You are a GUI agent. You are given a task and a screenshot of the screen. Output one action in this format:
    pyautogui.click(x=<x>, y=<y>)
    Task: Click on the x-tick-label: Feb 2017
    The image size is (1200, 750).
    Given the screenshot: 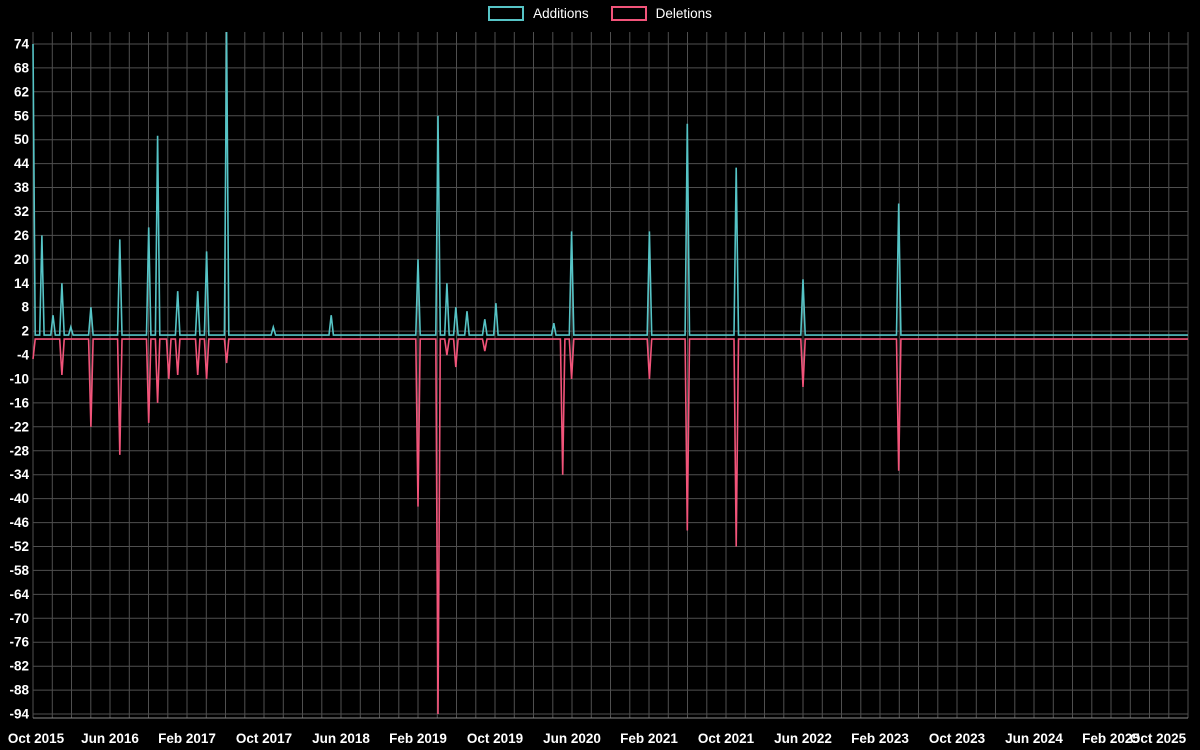 What is the action you would take?
    pyautogui.click(x=187, y=738)
    